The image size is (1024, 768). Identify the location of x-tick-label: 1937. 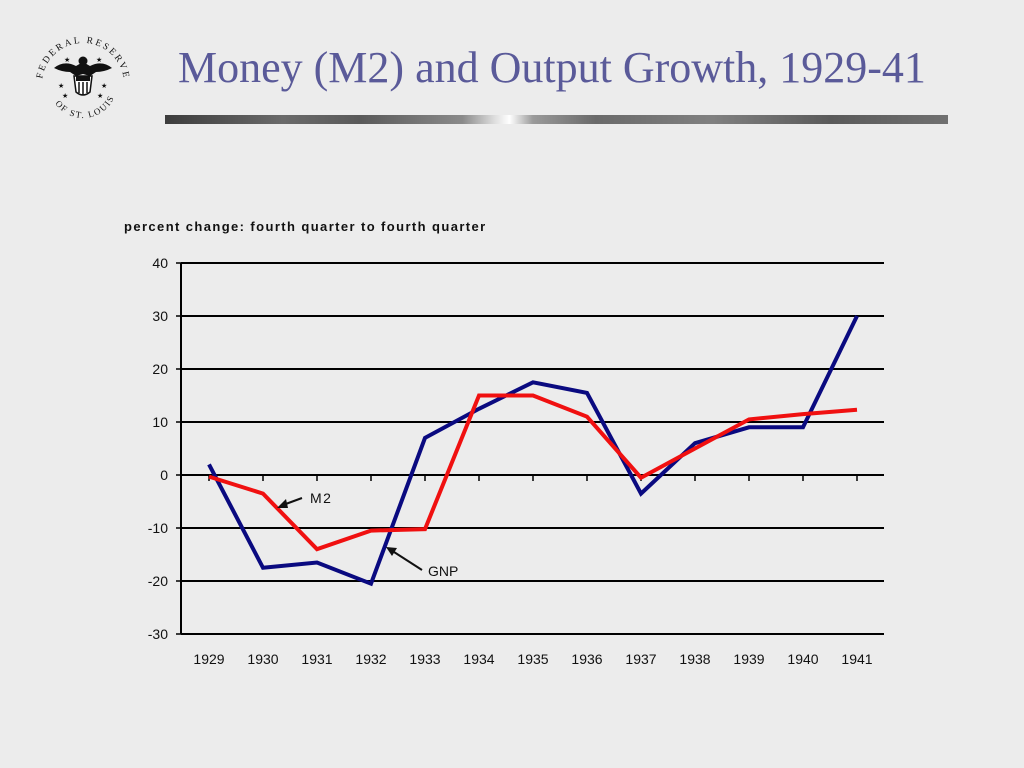
(640, 659).